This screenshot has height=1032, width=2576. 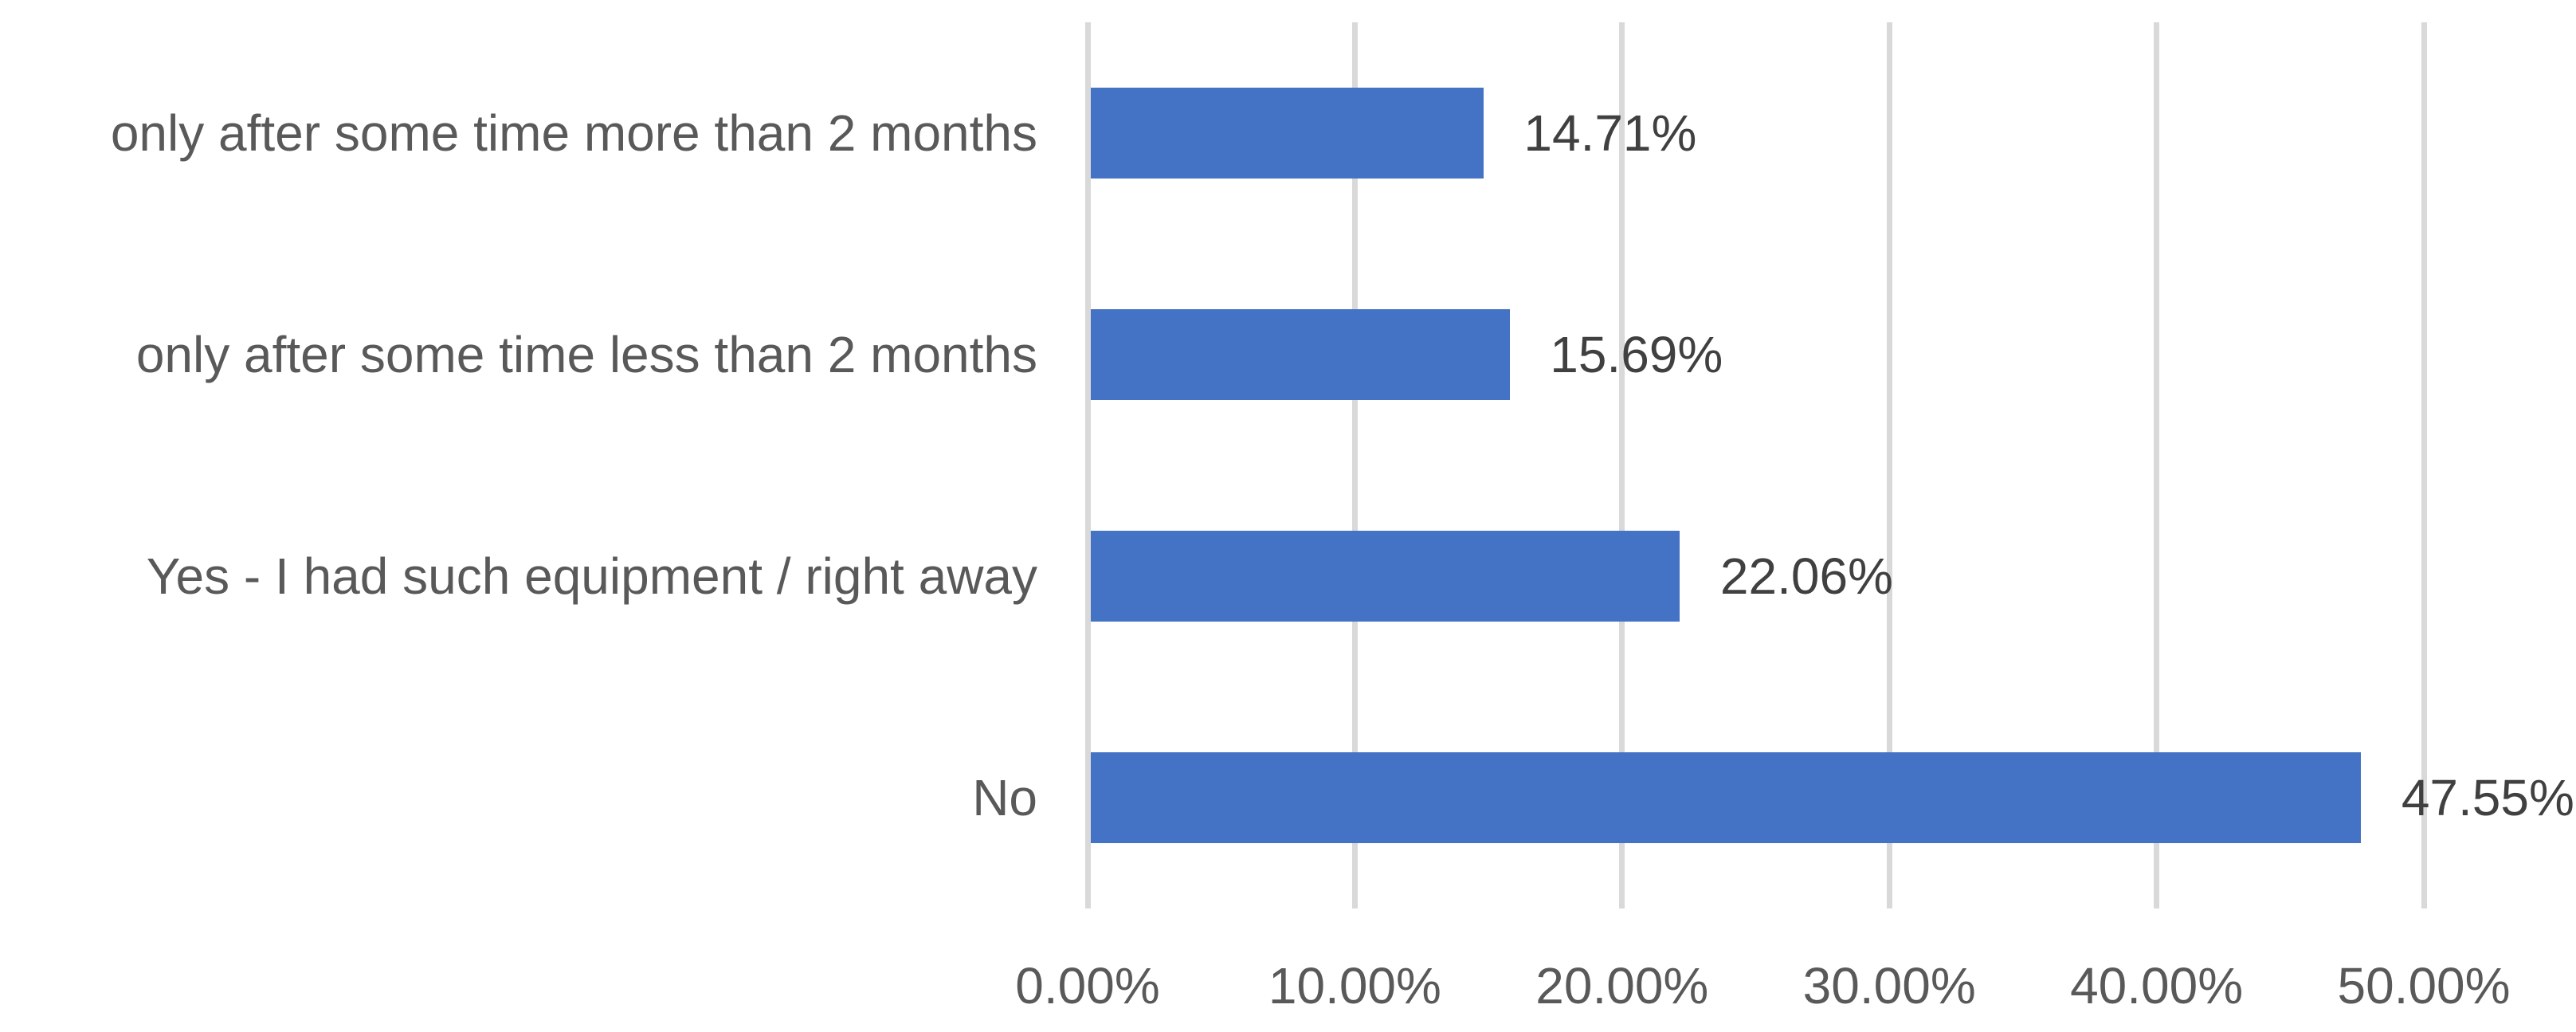 I want to click on x-tick-label: 40.00%, so click(x=2157, y=986).